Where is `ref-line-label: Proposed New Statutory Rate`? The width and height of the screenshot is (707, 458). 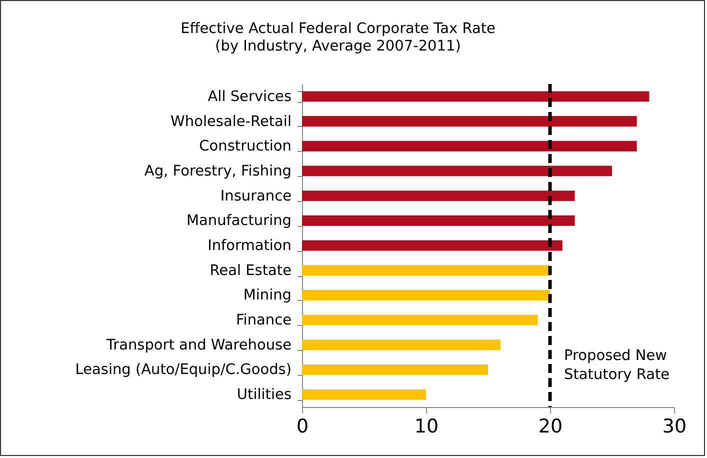 ref-line-label: Proposed New Statutory Rate is located at coordinates (617, 365).